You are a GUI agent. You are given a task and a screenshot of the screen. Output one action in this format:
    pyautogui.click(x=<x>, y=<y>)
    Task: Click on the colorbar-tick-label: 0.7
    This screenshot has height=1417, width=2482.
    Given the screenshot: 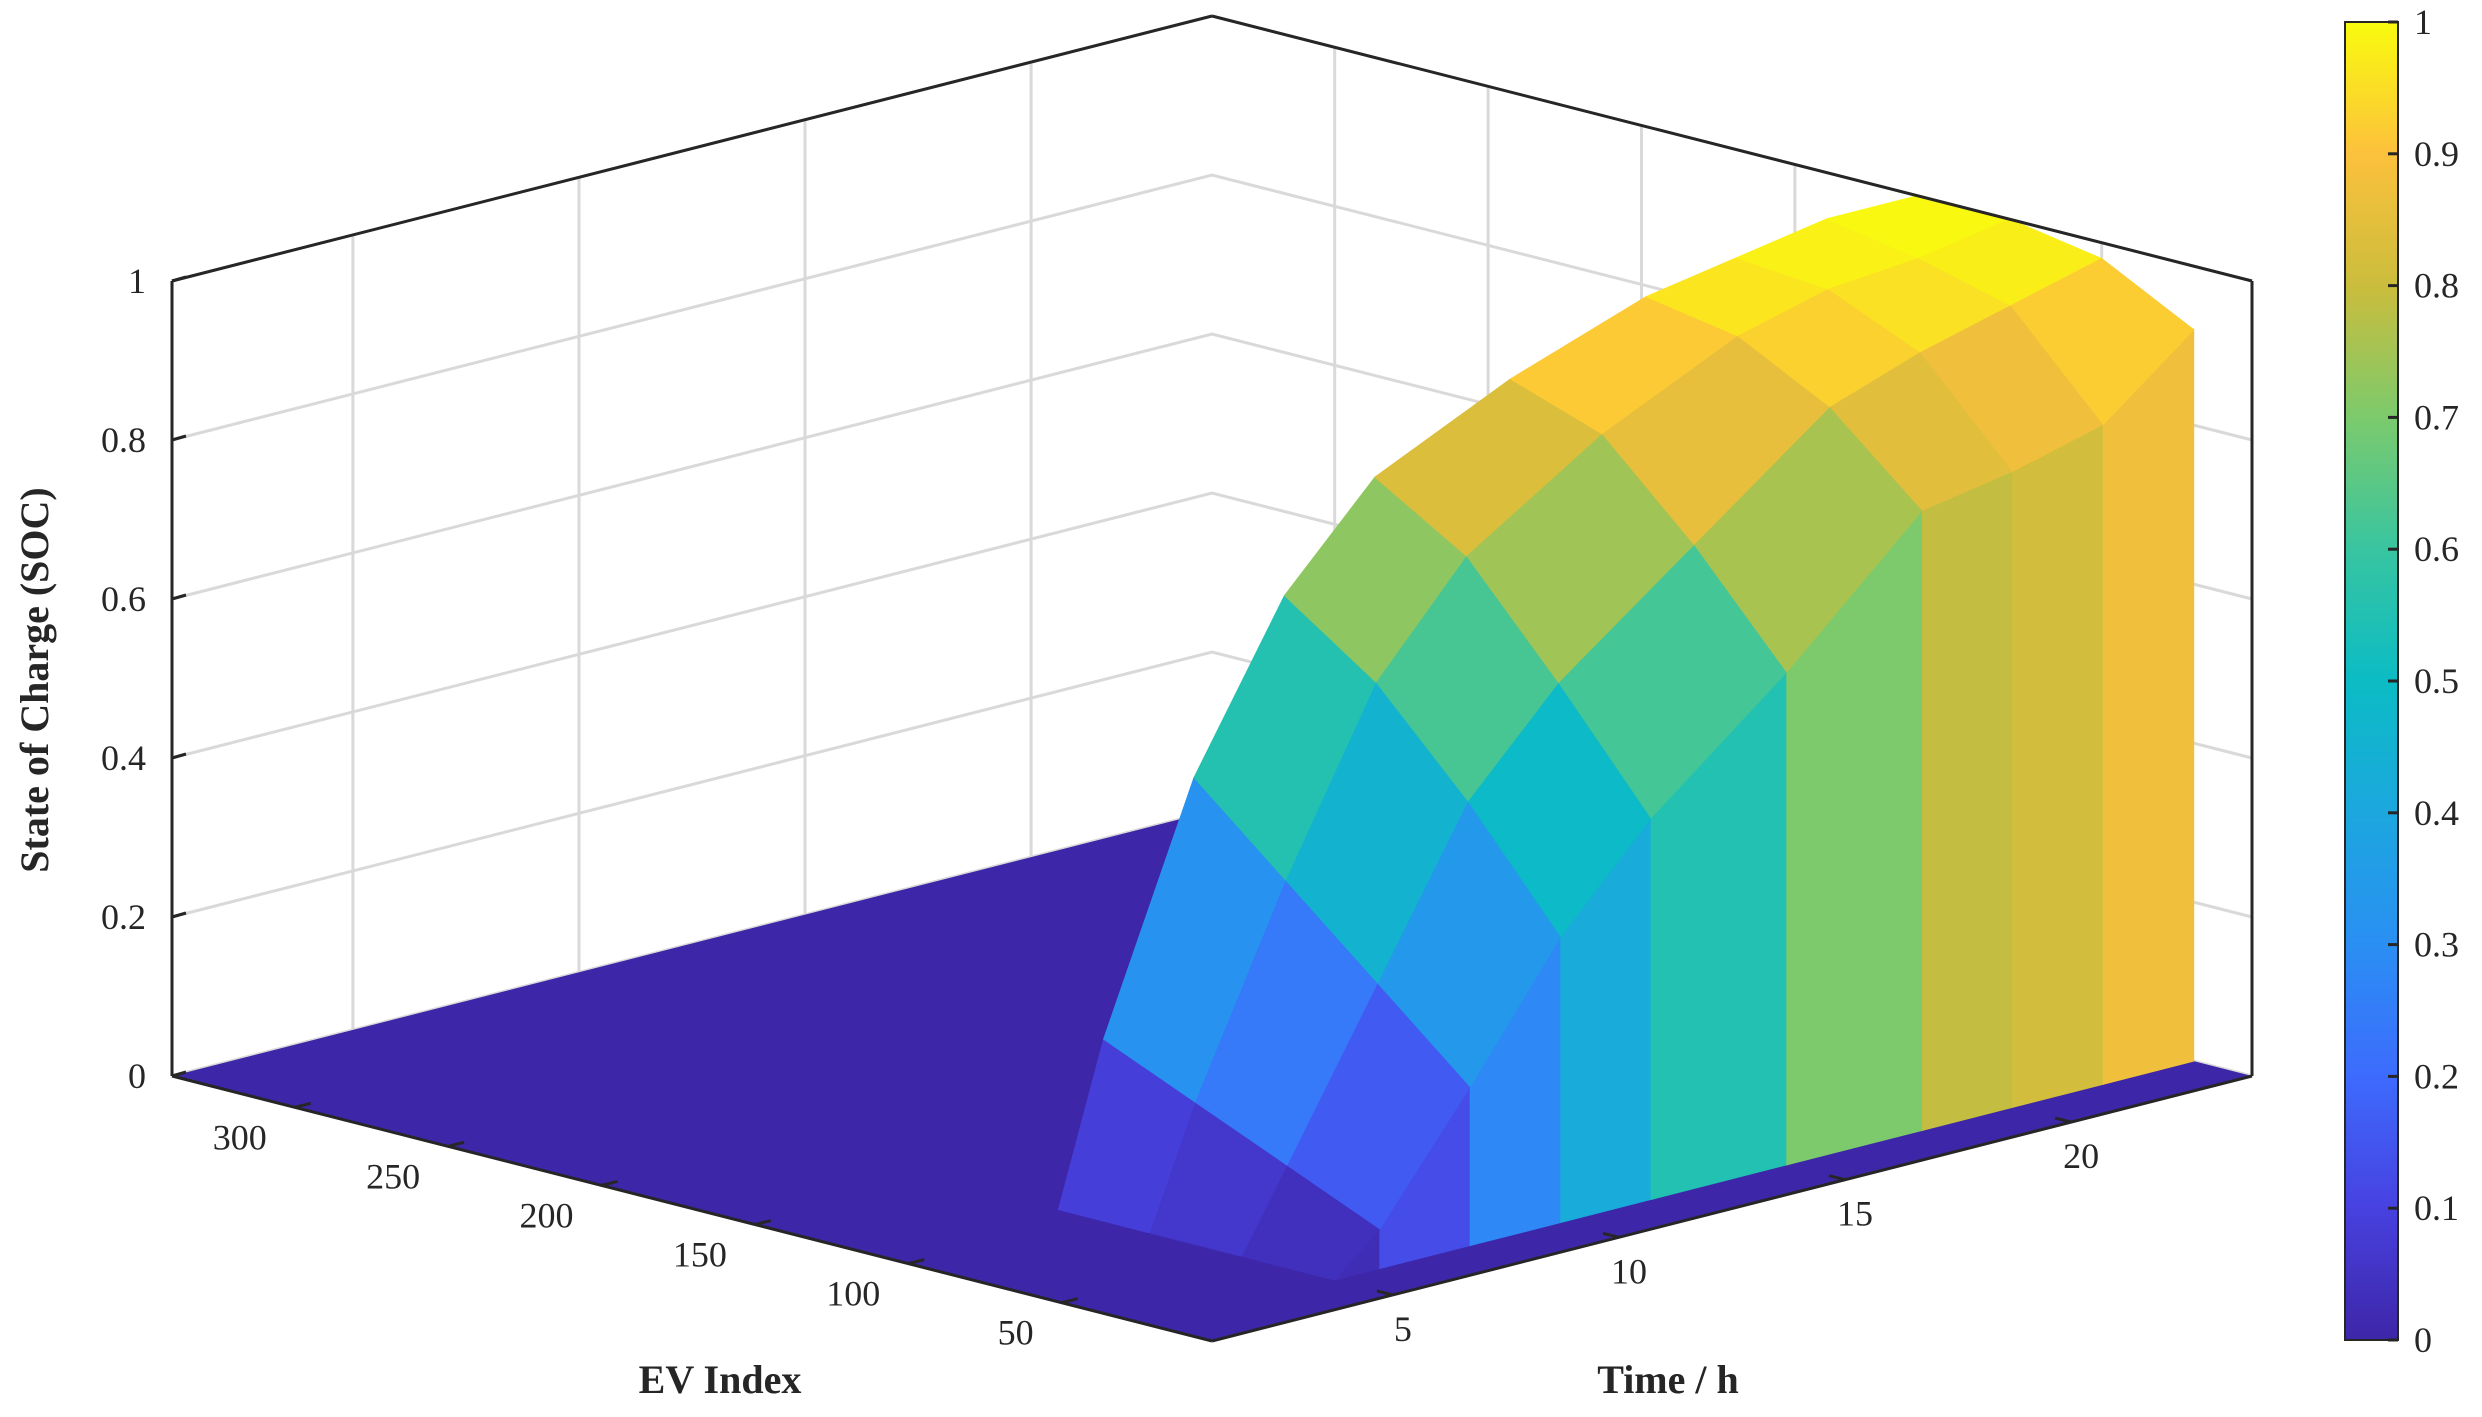 What is the action you would take?
    pyautogui.click(x=2436, y=417)
    